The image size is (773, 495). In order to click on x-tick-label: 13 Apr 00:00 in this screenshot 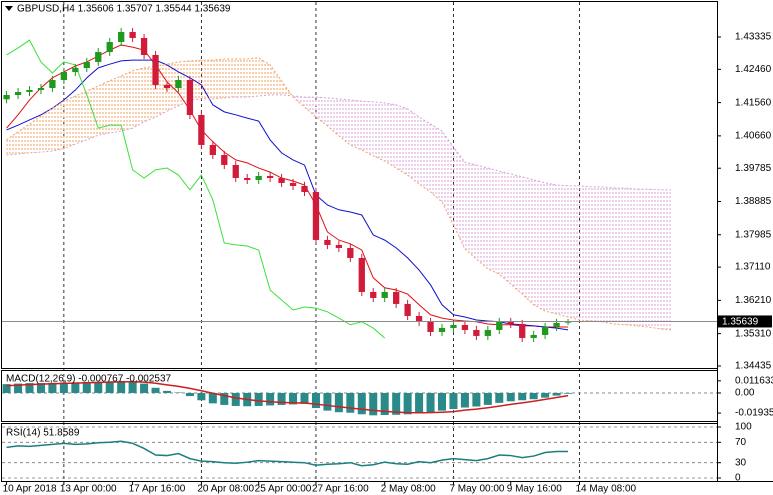, I will do `click(88, 489)`.